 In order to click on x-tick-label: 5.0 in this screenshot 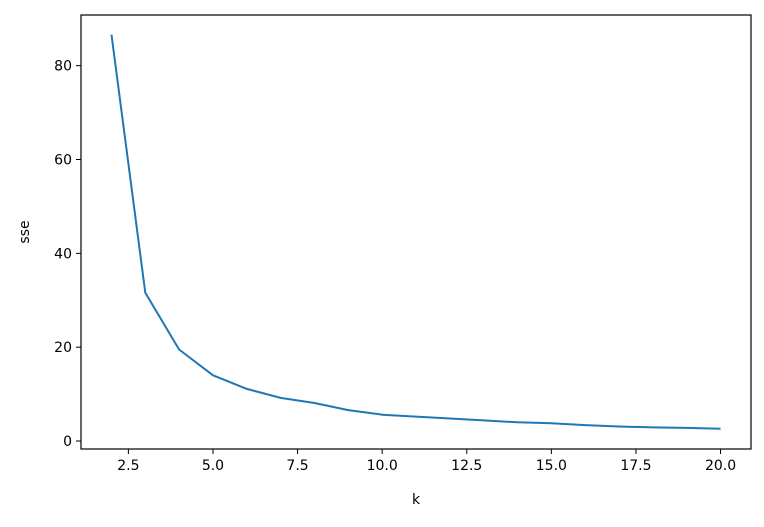, I will do `click(213, 466)`.